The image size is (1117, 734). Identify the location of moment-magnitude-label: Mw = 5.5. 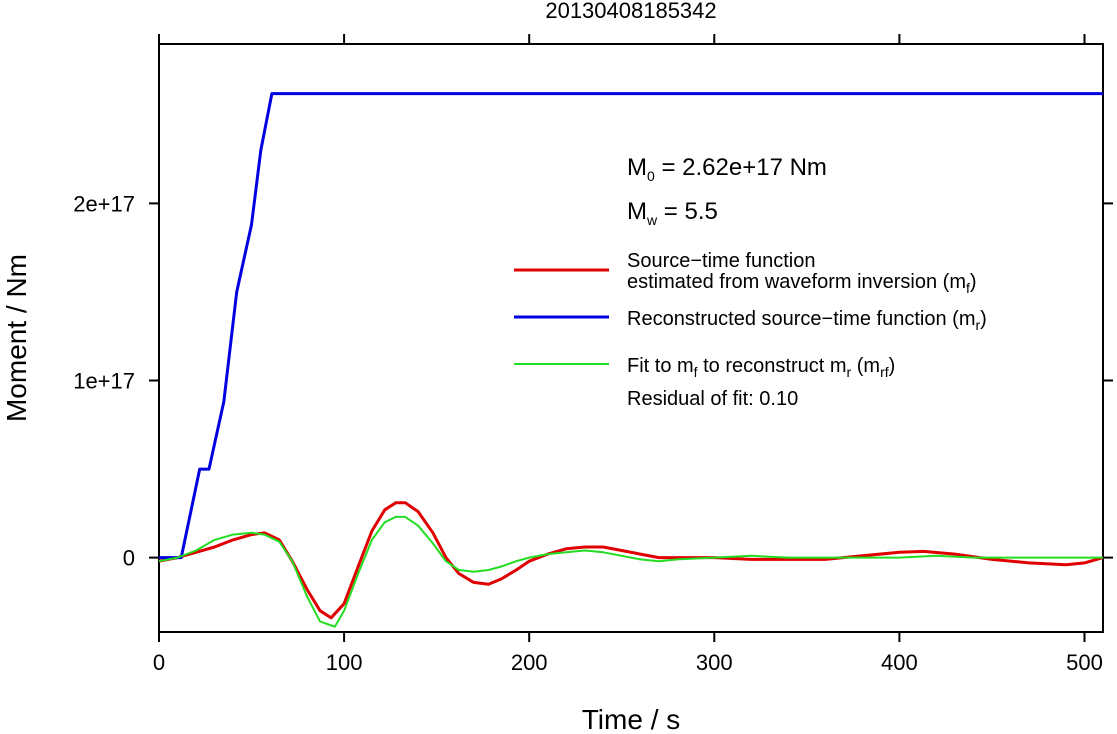
(672, 213).